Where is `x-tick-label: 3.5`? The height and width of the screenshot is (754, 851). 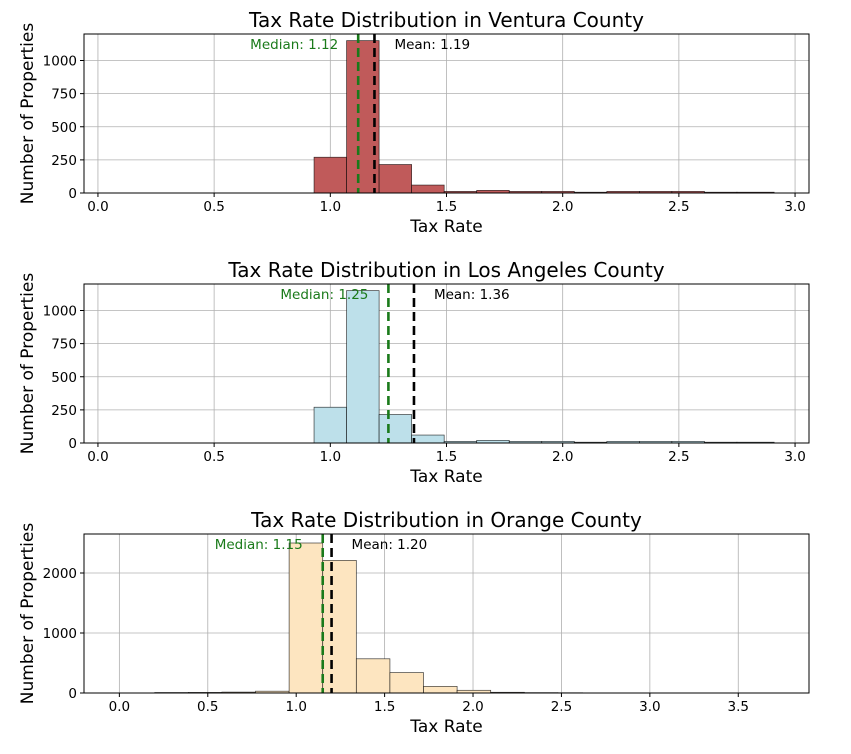 x-tick-label: 3.5 is located at coordinates (738, 707).